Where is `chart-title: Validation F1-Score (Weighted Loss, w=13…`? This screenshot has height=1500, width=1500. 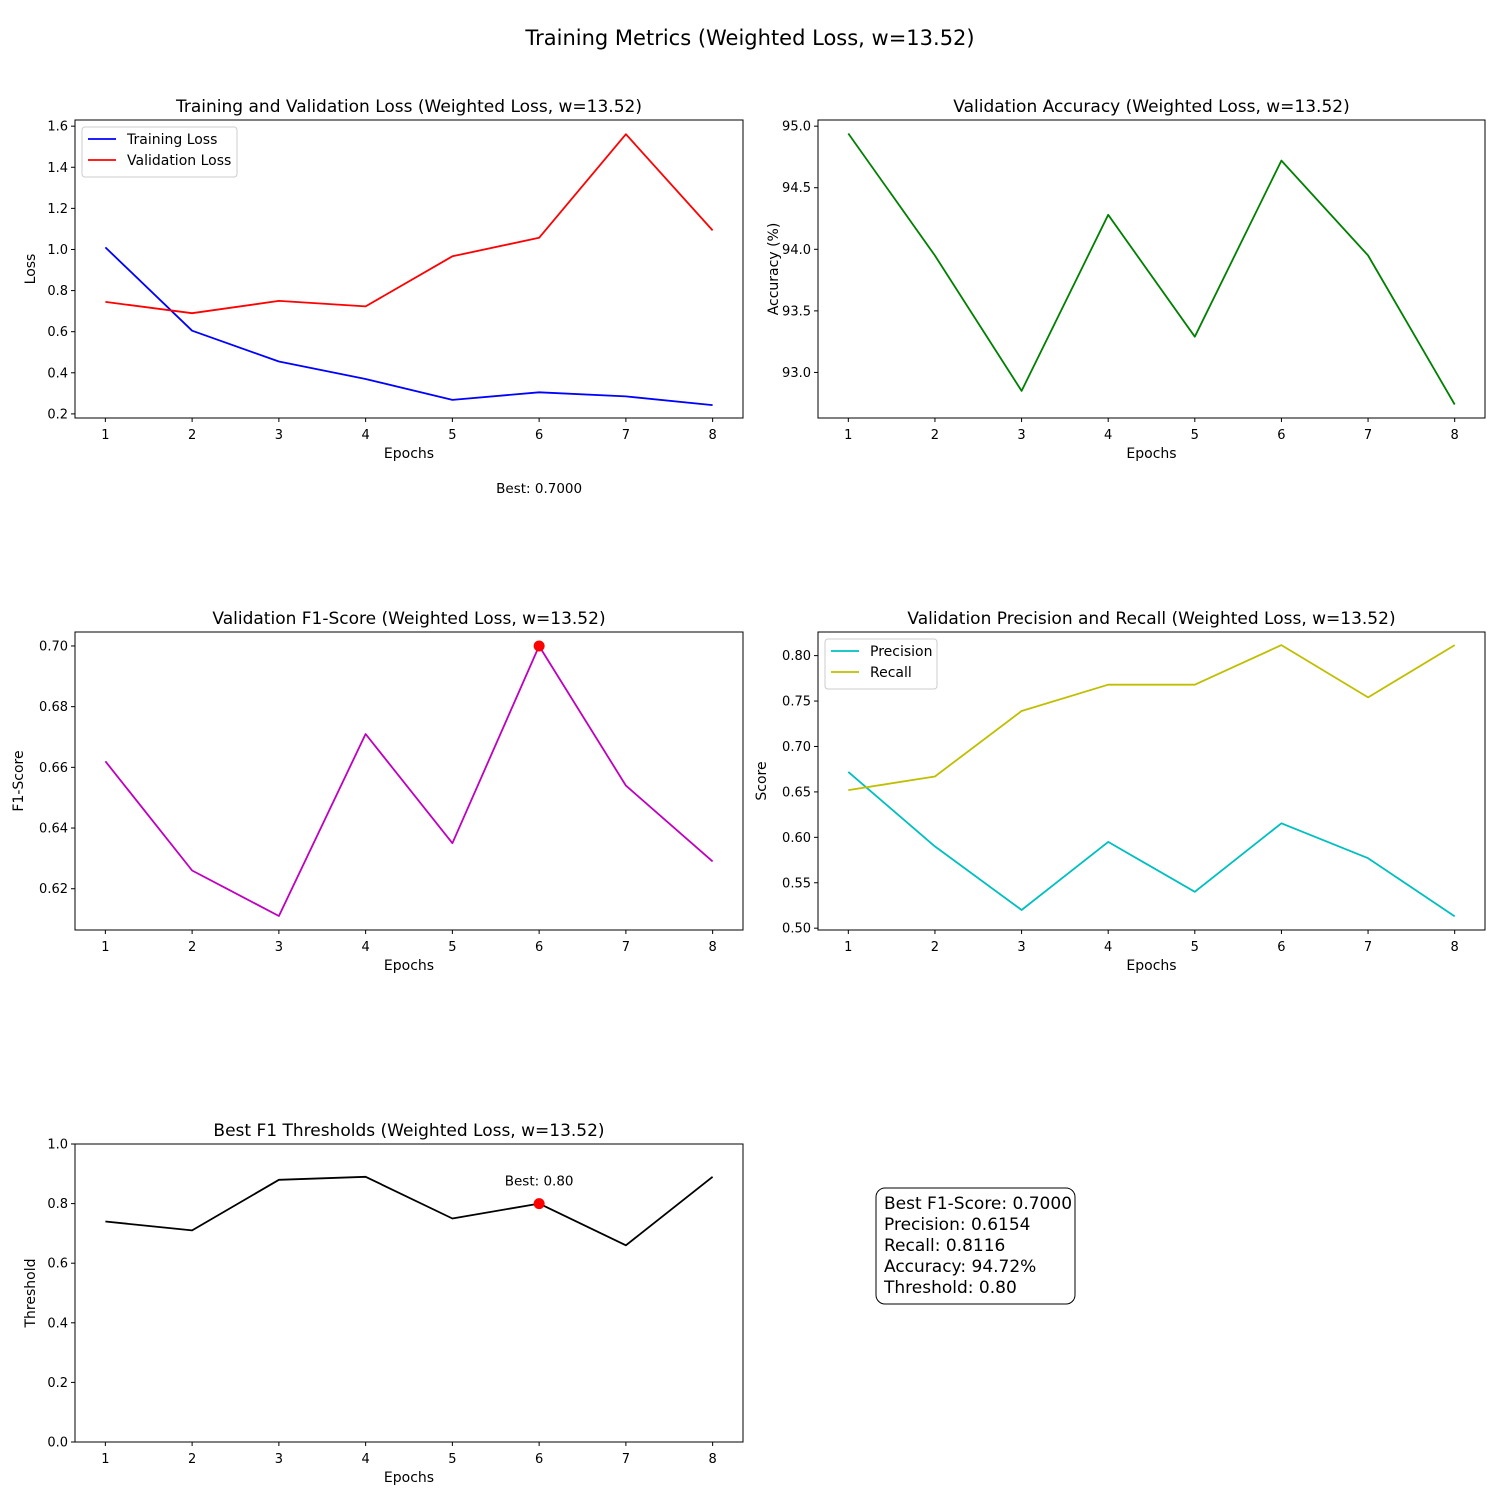 chart-title: Validation F1-Score (Weighted Loss, w=13… is located at coordinates (408, 619).